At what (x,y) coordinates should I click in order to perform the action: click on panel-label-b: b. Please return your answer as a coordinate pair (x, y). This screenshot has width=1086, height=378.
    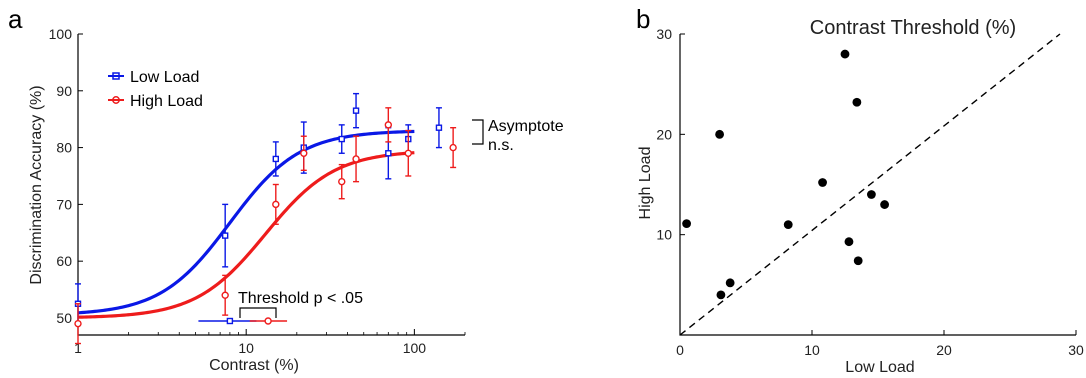
    Looking at the image, I should click on (643, 19).